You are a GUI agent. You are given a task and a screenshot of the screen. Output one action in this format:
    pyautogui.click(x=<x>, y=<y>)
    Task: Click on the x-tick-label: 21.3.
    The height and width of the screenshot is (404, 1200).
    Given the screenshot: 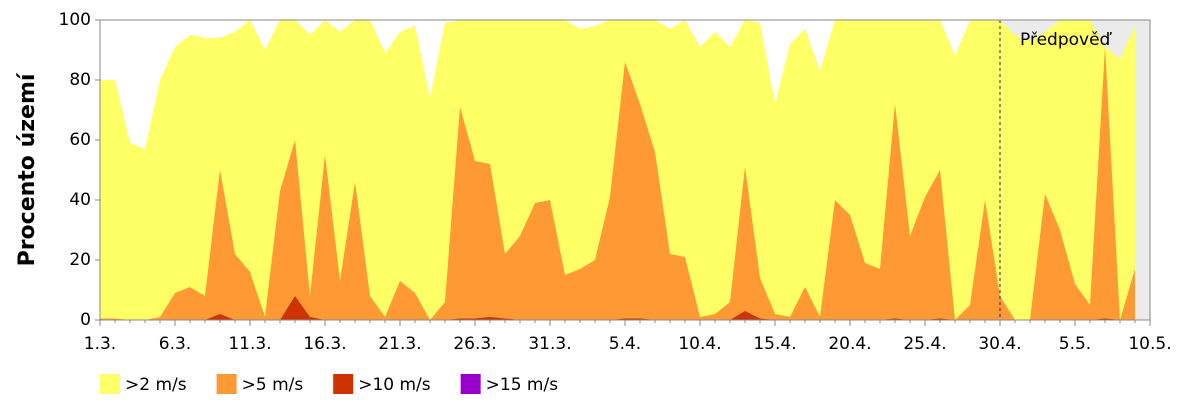 What is the action you would take?
    pyautogui.click(x=399, y=344)
    